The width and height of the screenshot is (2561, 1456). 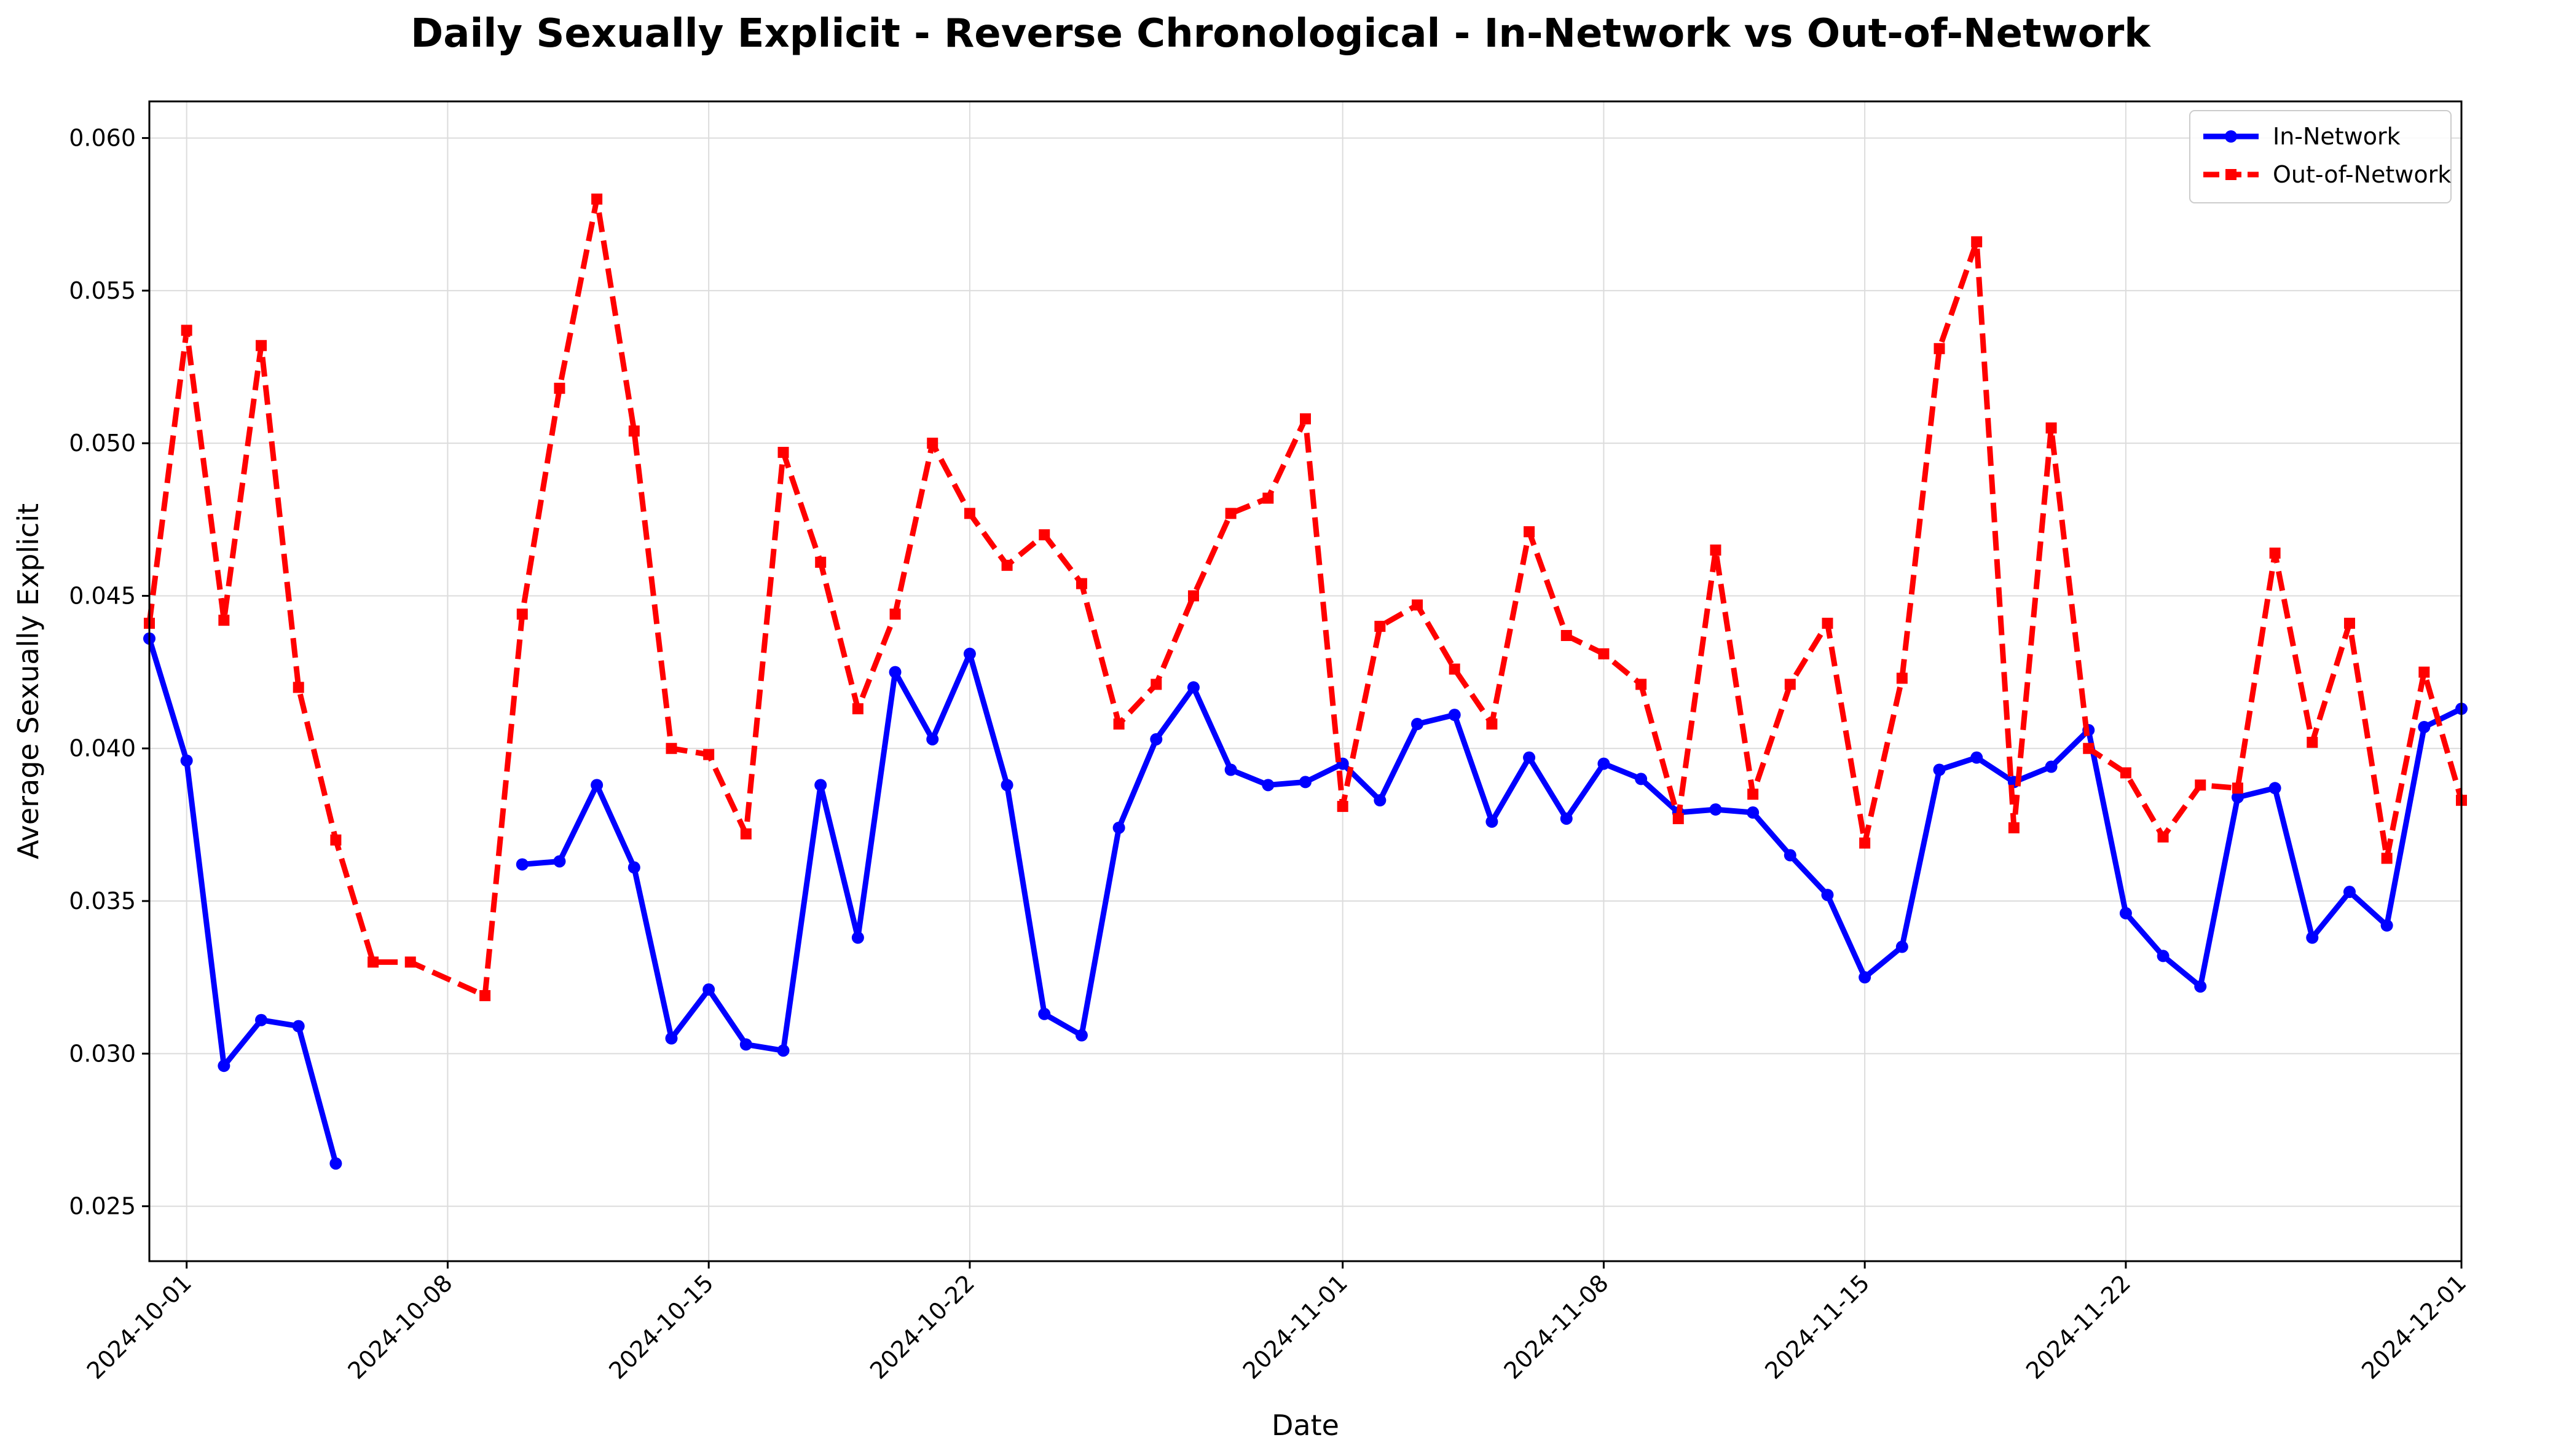 I want to click on legend-marker-out-of-network, so click(x=2230, y=174).